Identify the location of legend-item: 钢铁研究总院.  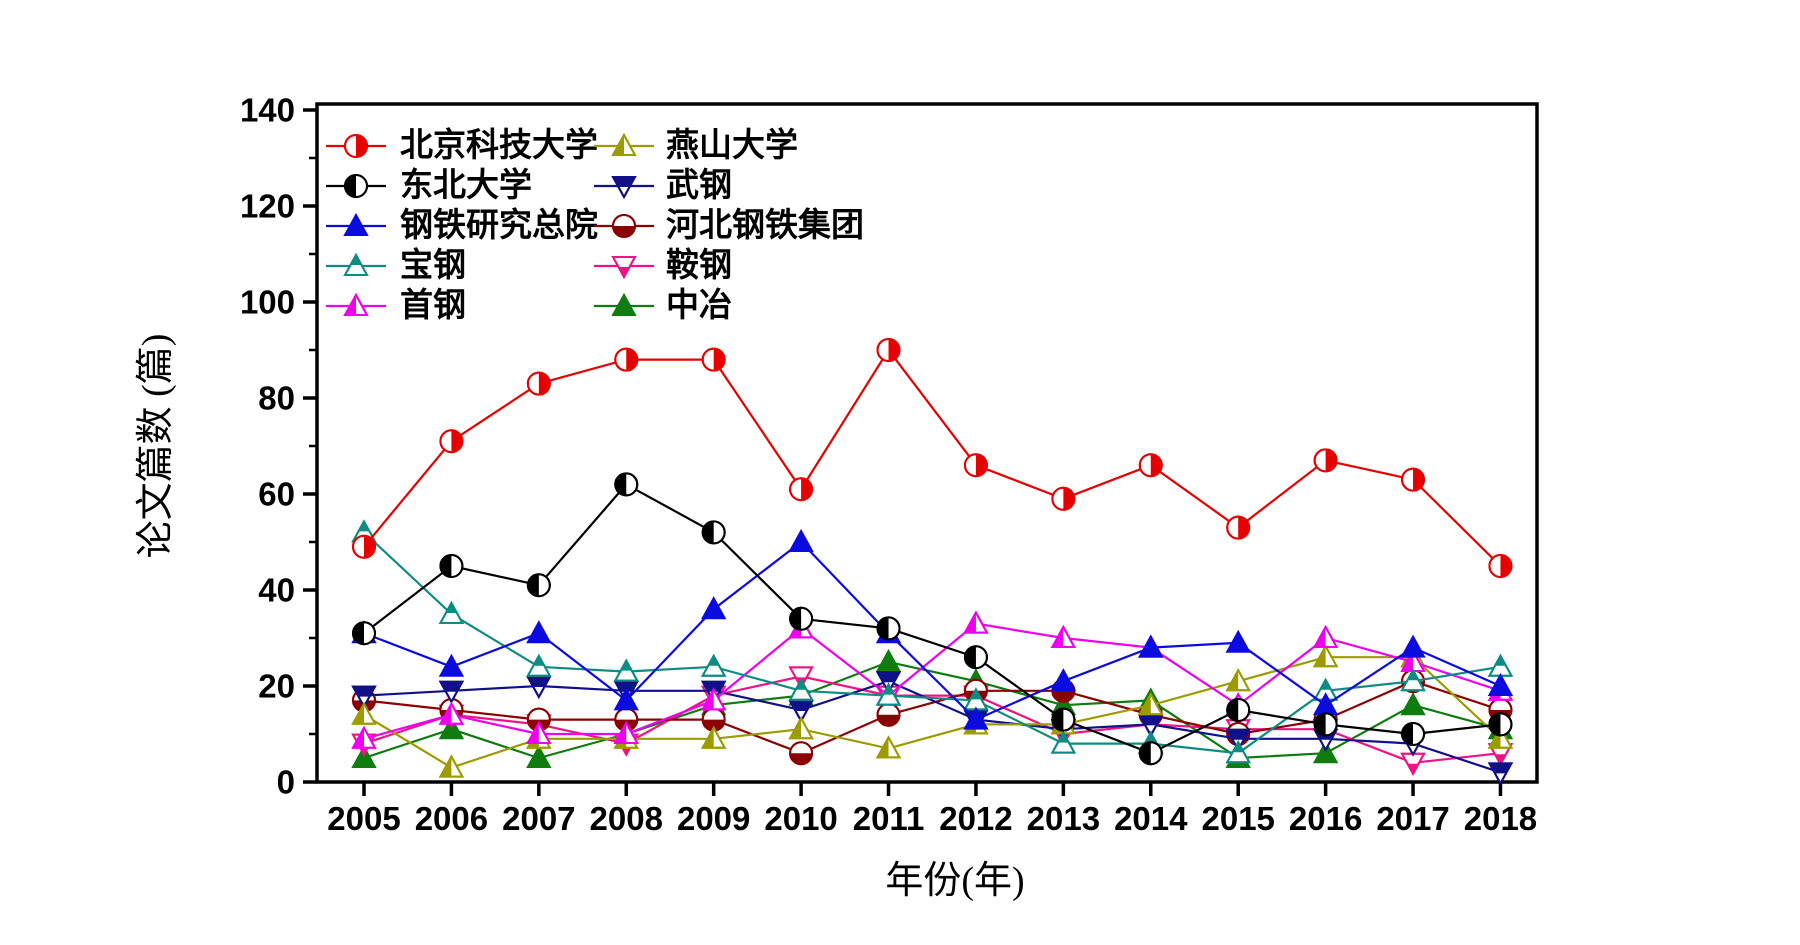
(462, 225).